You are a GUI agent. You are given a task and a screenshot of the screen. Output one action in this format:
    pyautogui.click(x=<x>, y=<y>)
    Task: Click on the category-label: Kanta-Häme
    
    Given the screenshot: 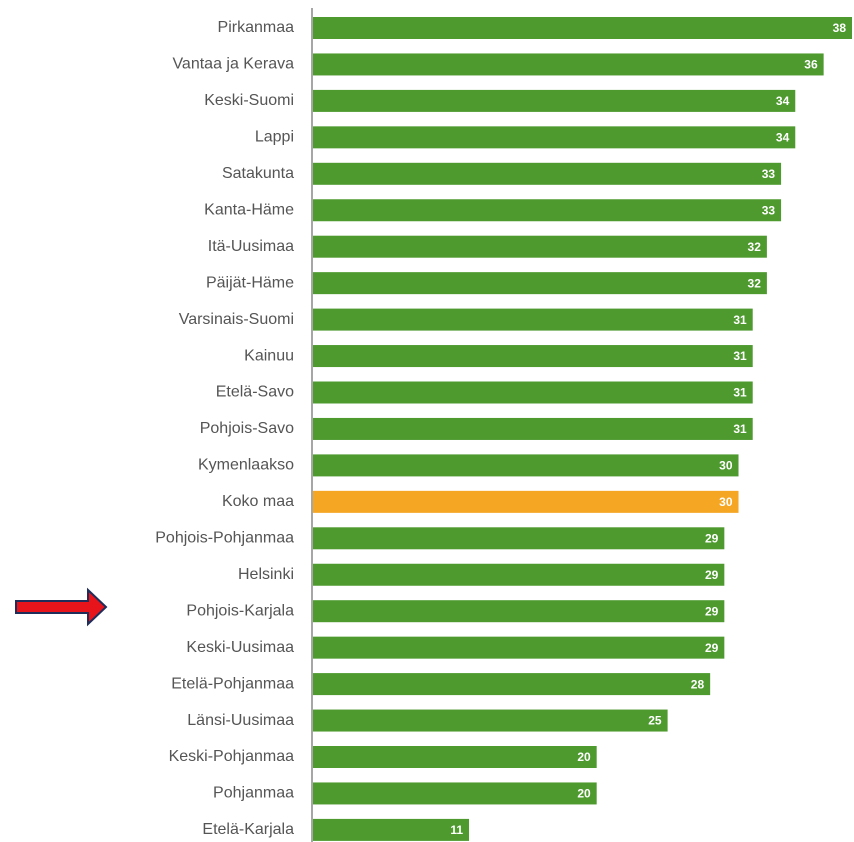 What is the action you would take?
    pyautogui.click(x=249, y=209)
    